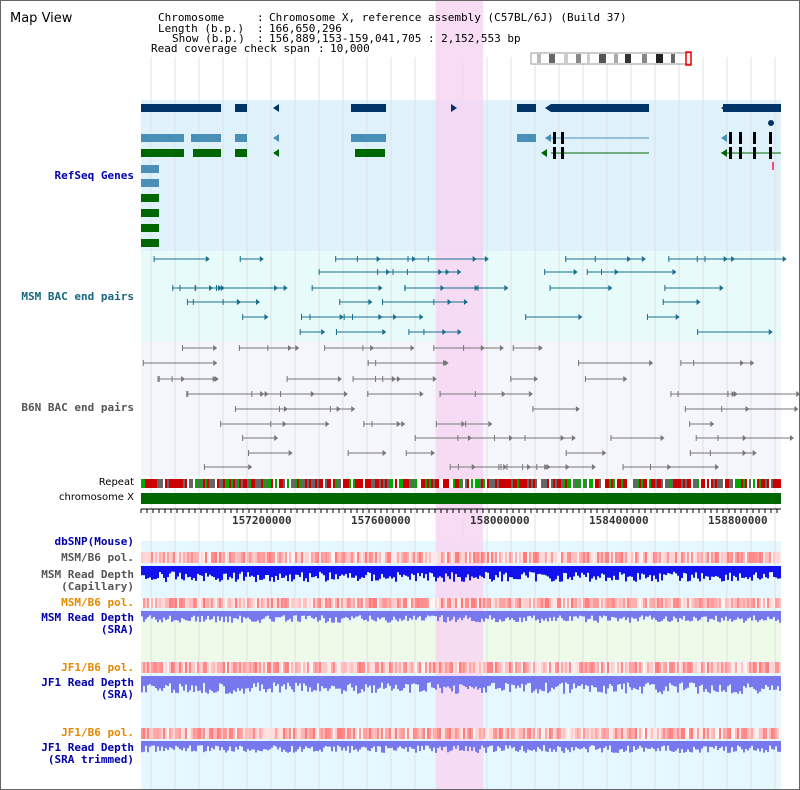 The image size is (800, 790). Describe the element at coordinates (87, 617) in the screenshot. I see `track-label-msm-depth-sra: MSM Read Depth` at that location.